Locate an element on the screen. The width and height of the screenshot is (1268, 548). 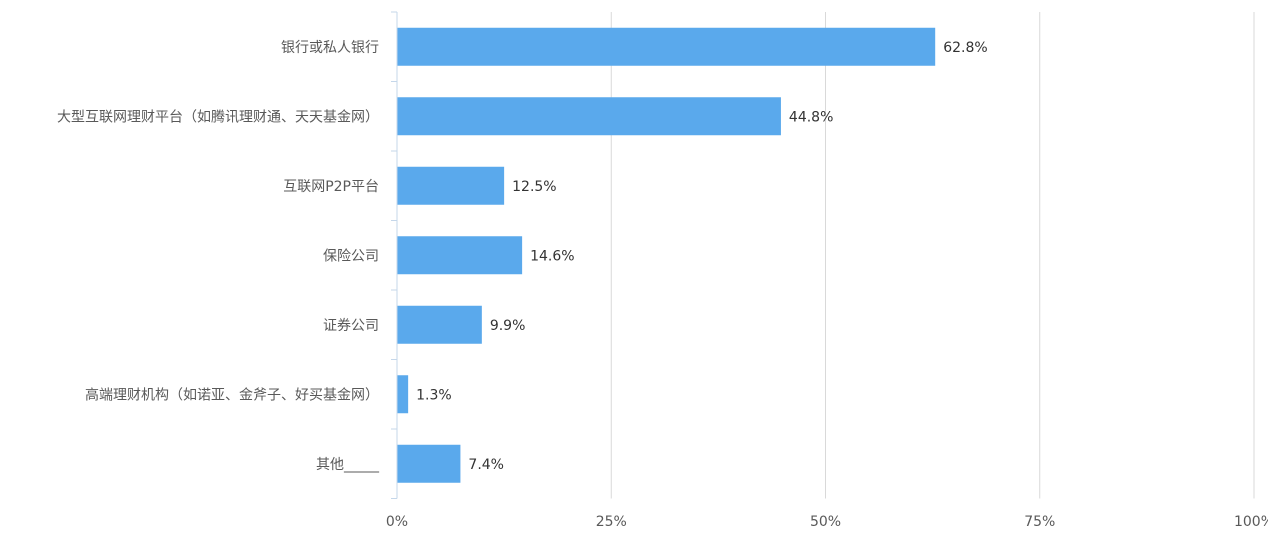
value-label: 1.3% is located at coordinates (434, 395).